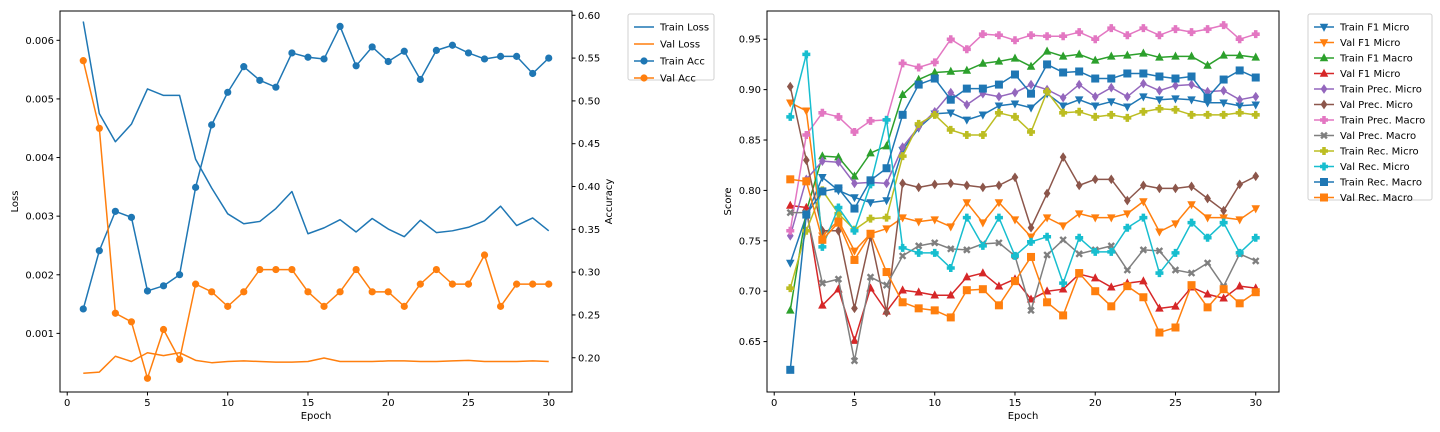 This screenshot has height=432, width=1440. Describe the element at coordinates (1374, 28) in the screenshot. I see `legend-label: Train F1 Micro` at that location.